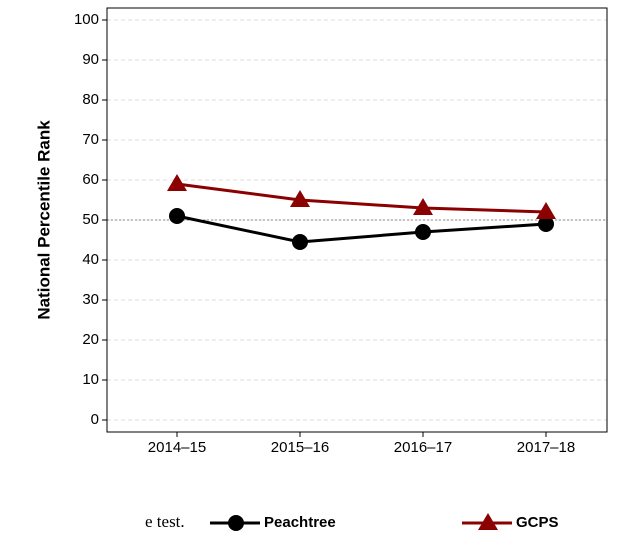  Describe the element at coordinates (423, 447) in the screenshot. I see `x-tick-label: 2016–17` at that location.